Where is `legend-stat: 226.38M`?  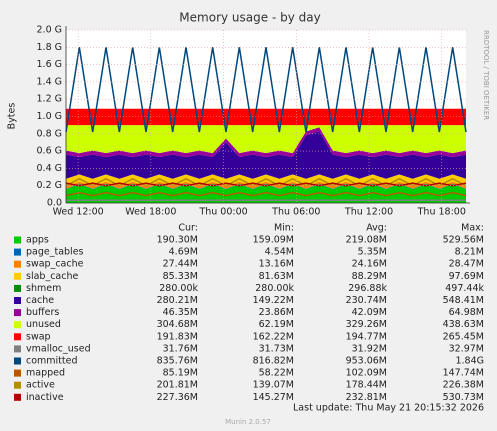
legend-stat: 226.38M is located at coordinates (463, 385).